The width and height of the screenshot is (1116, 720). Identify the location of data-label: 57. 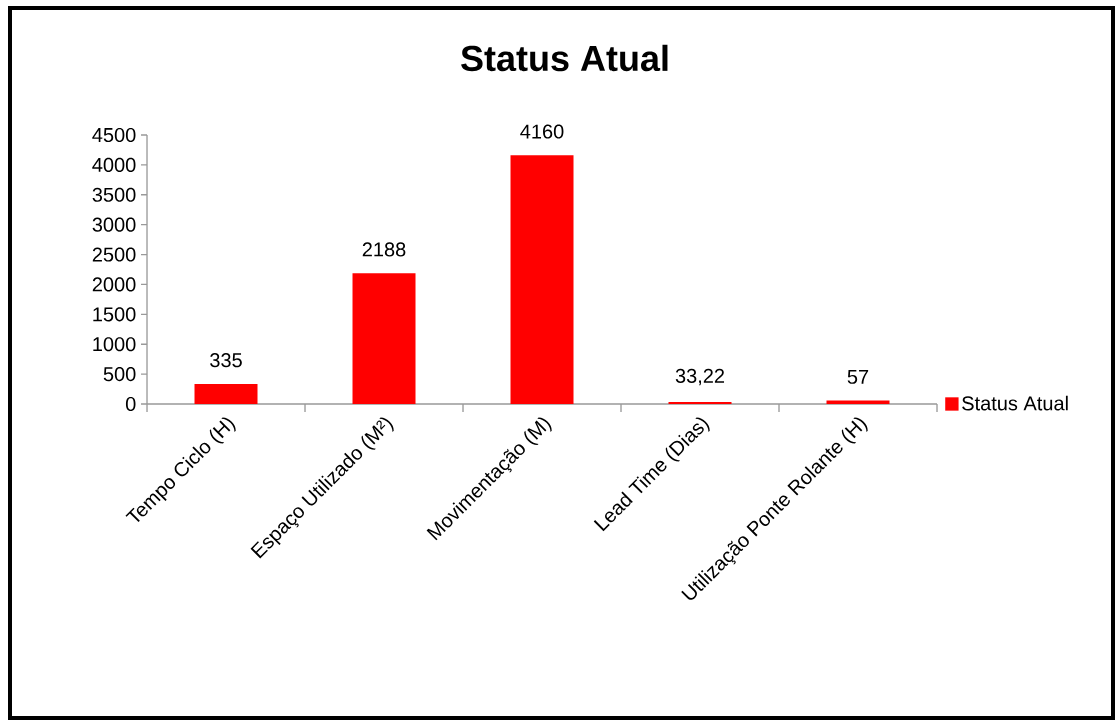
(858, 376).